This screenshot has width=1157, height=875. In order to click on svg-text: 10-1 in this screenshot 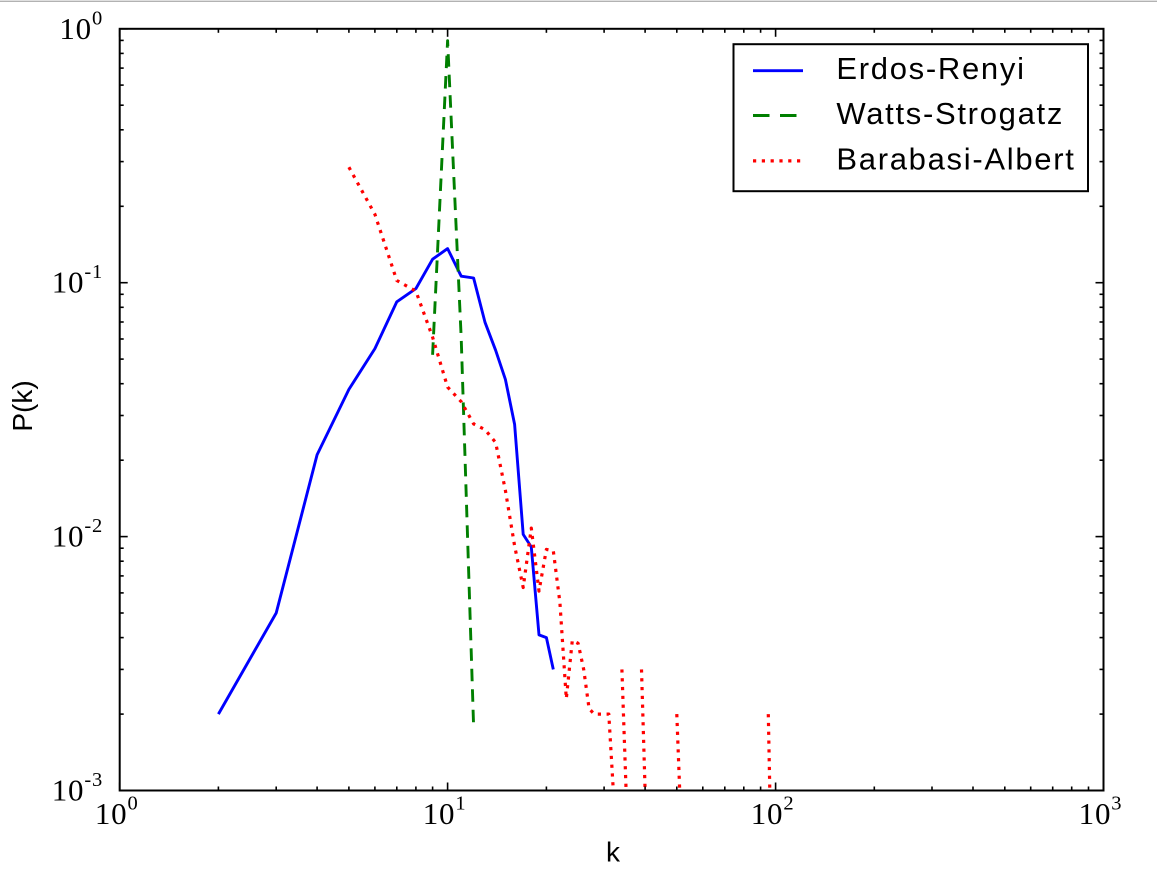, I will do `click(77, 280)`.